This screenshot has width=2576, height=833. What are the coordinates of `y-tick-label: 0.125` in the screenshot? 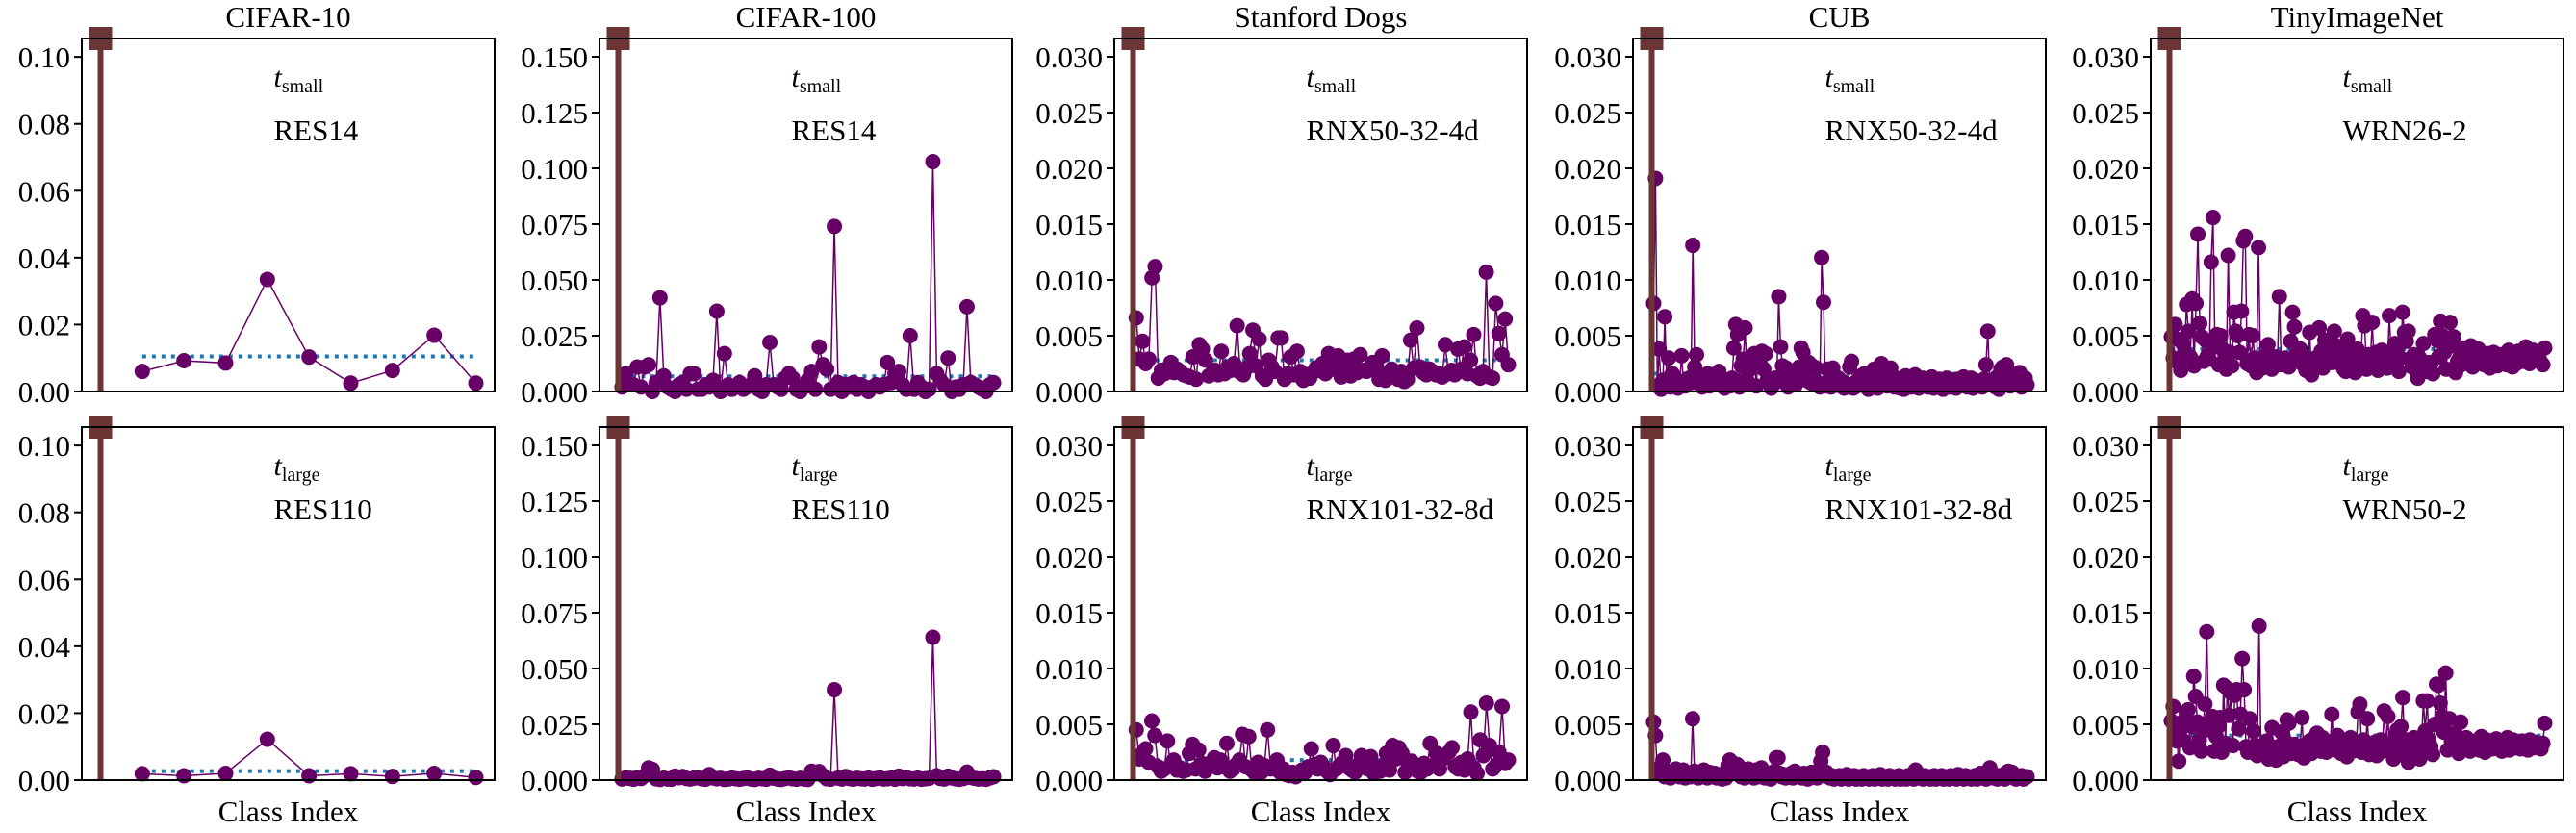 It's located at (554, 502).